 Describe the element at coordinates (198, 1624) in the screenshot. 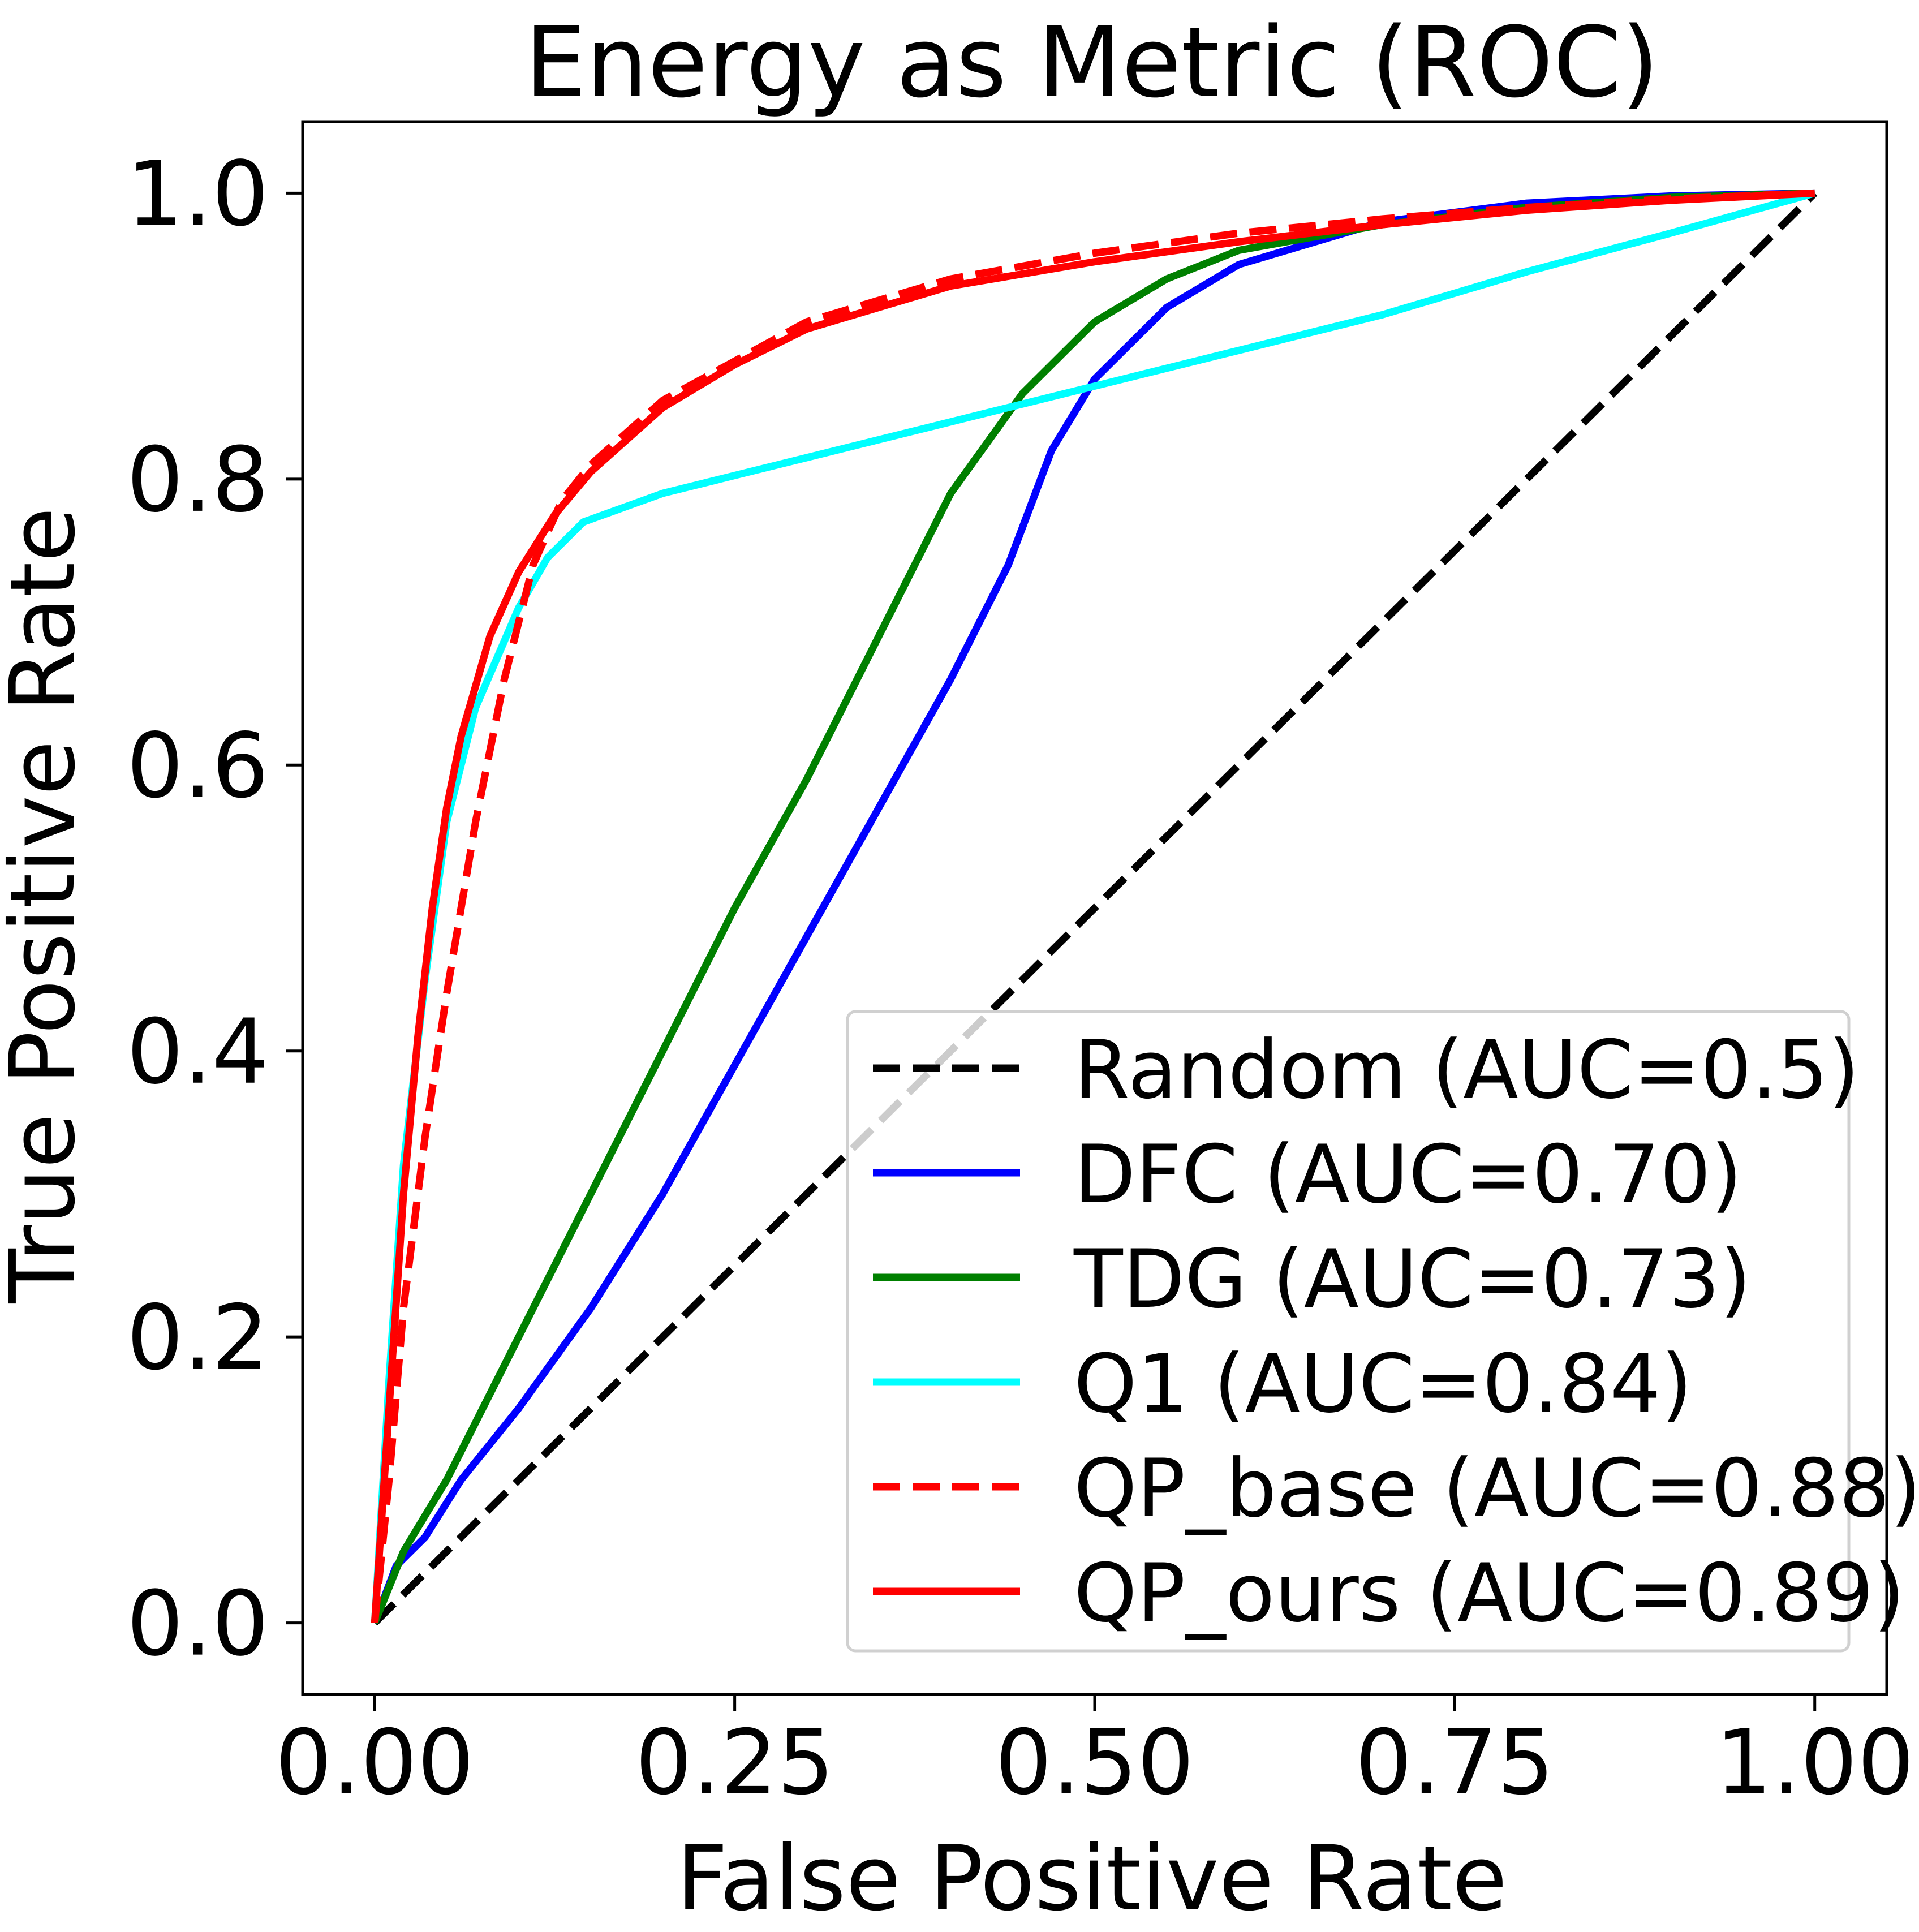

I see `y-tick-label: 0.0` at that location.